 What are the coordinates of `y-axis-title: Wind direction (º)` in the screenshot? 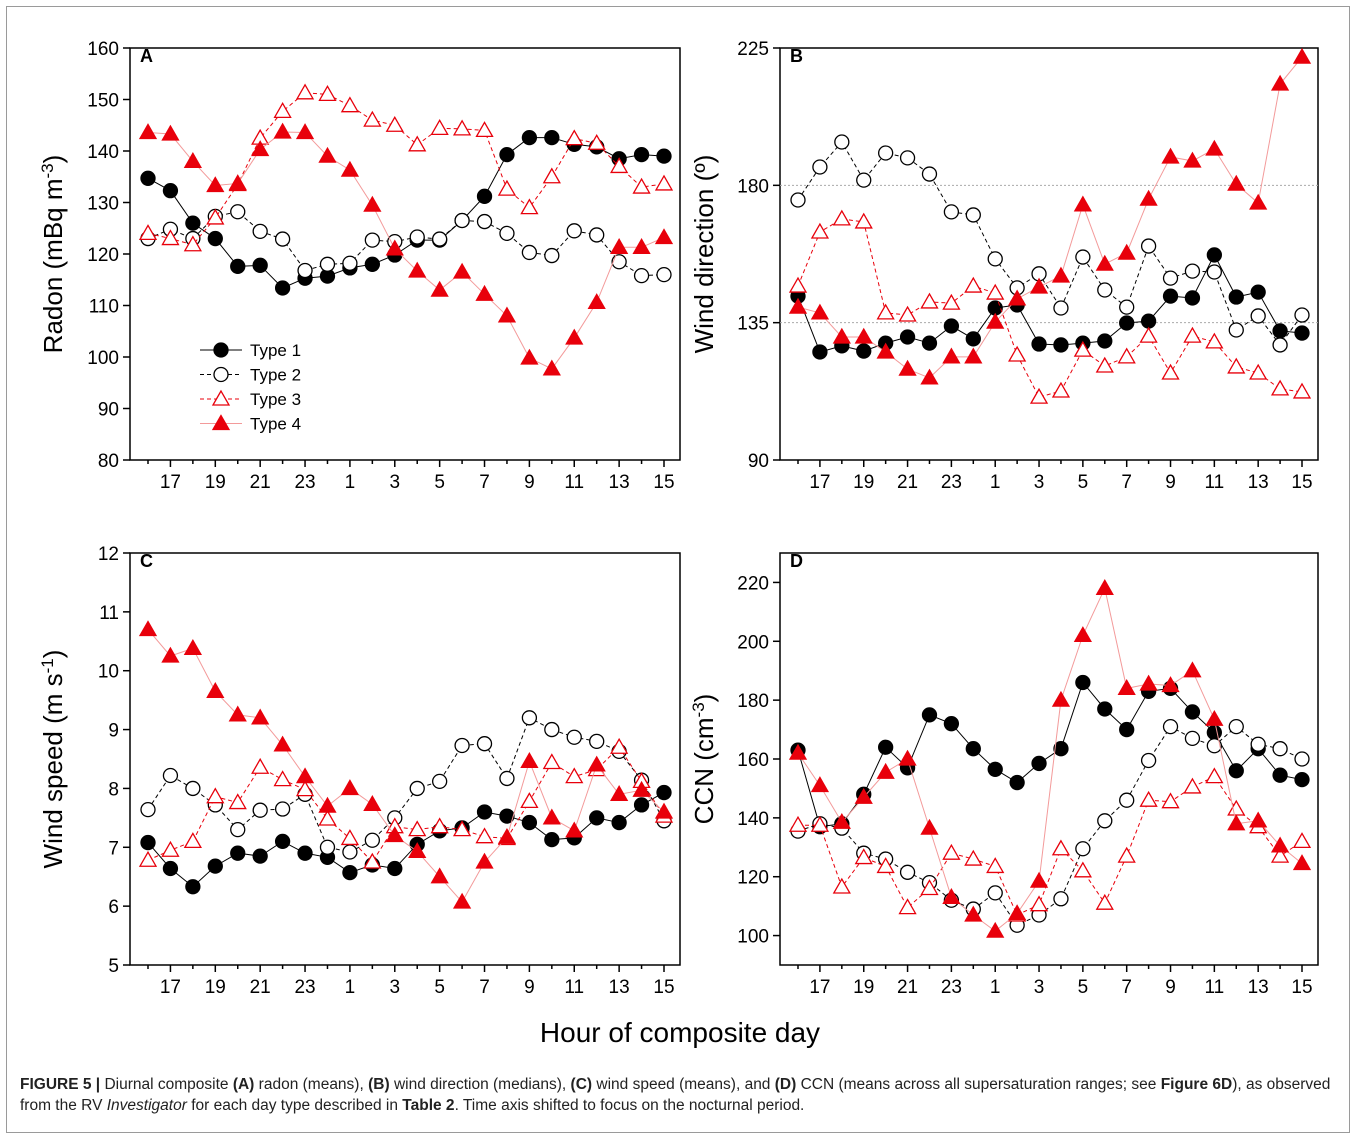 It's located at (704, 254).